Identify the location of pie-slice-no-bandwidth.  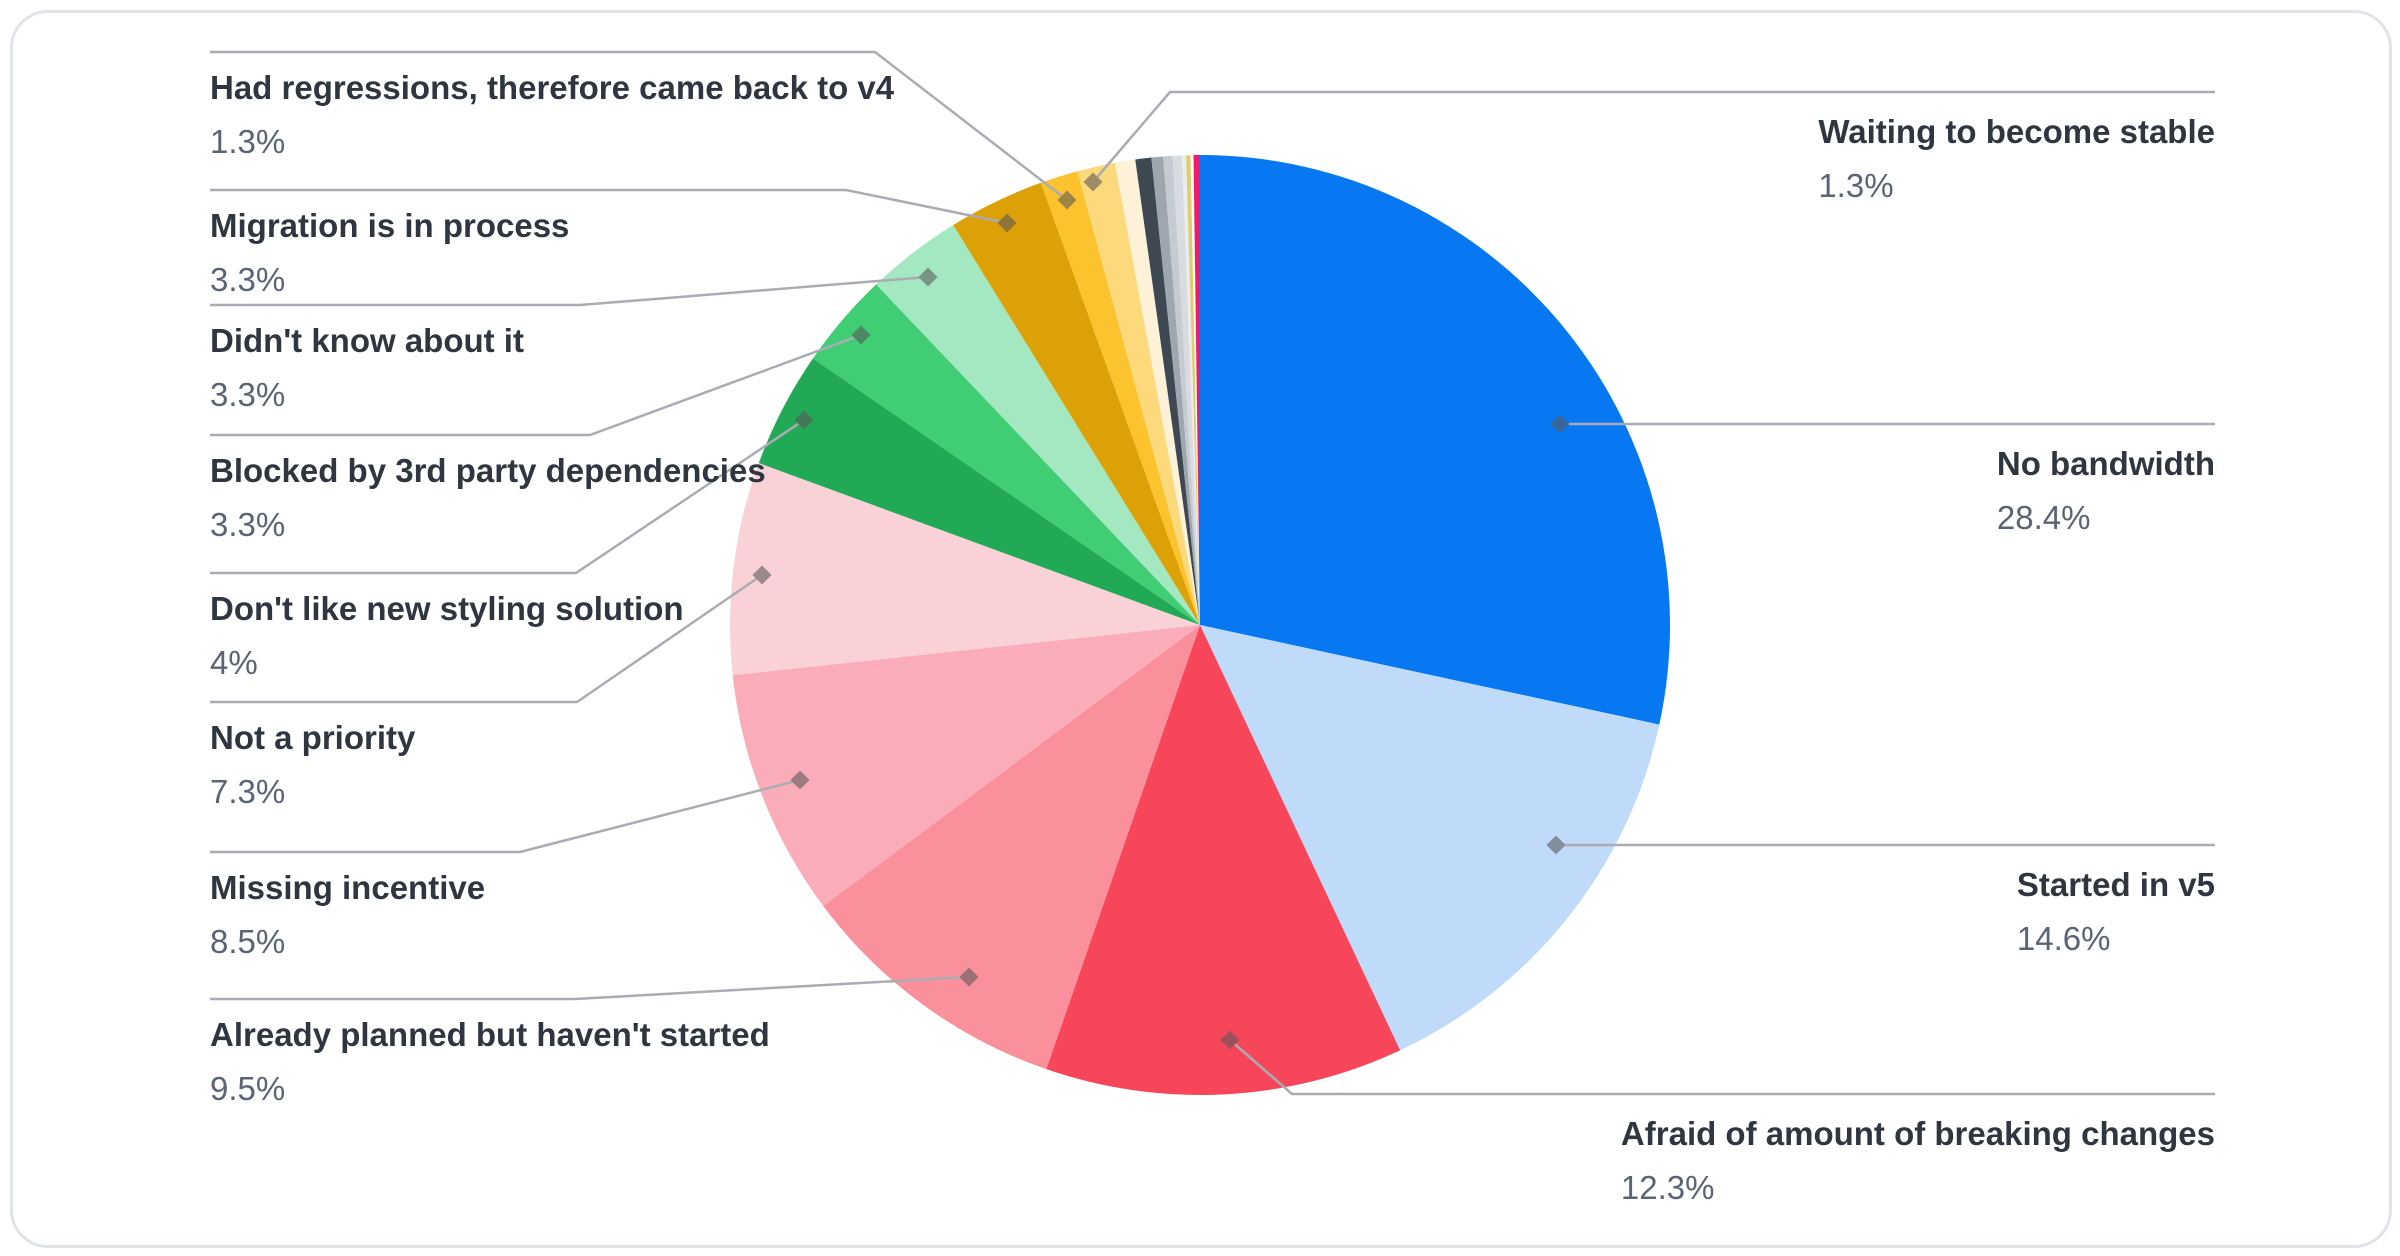
(1435, 439).